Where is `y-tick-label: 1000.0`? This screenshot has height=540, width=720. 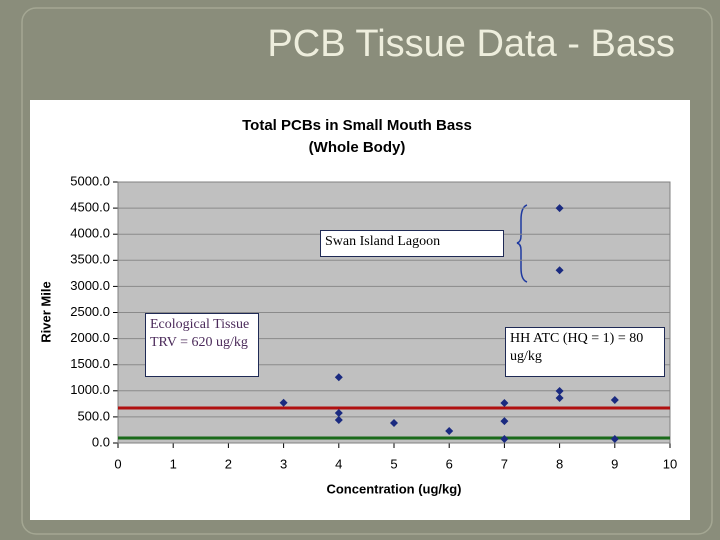
y-tick-label: 1000.0 is located at coordinates (90, 389).